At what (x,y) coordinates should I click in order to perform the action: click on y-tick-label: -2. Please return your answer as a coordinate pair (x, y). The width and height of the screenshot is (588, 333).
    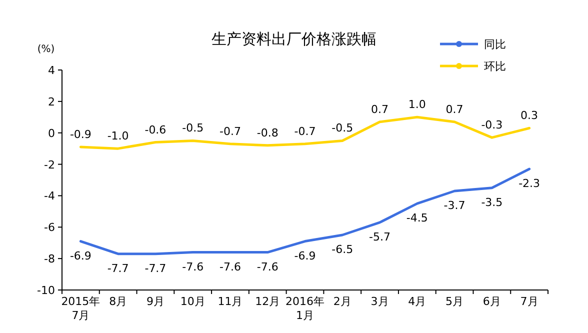
    Looking at the image, I should click on (49, 165).